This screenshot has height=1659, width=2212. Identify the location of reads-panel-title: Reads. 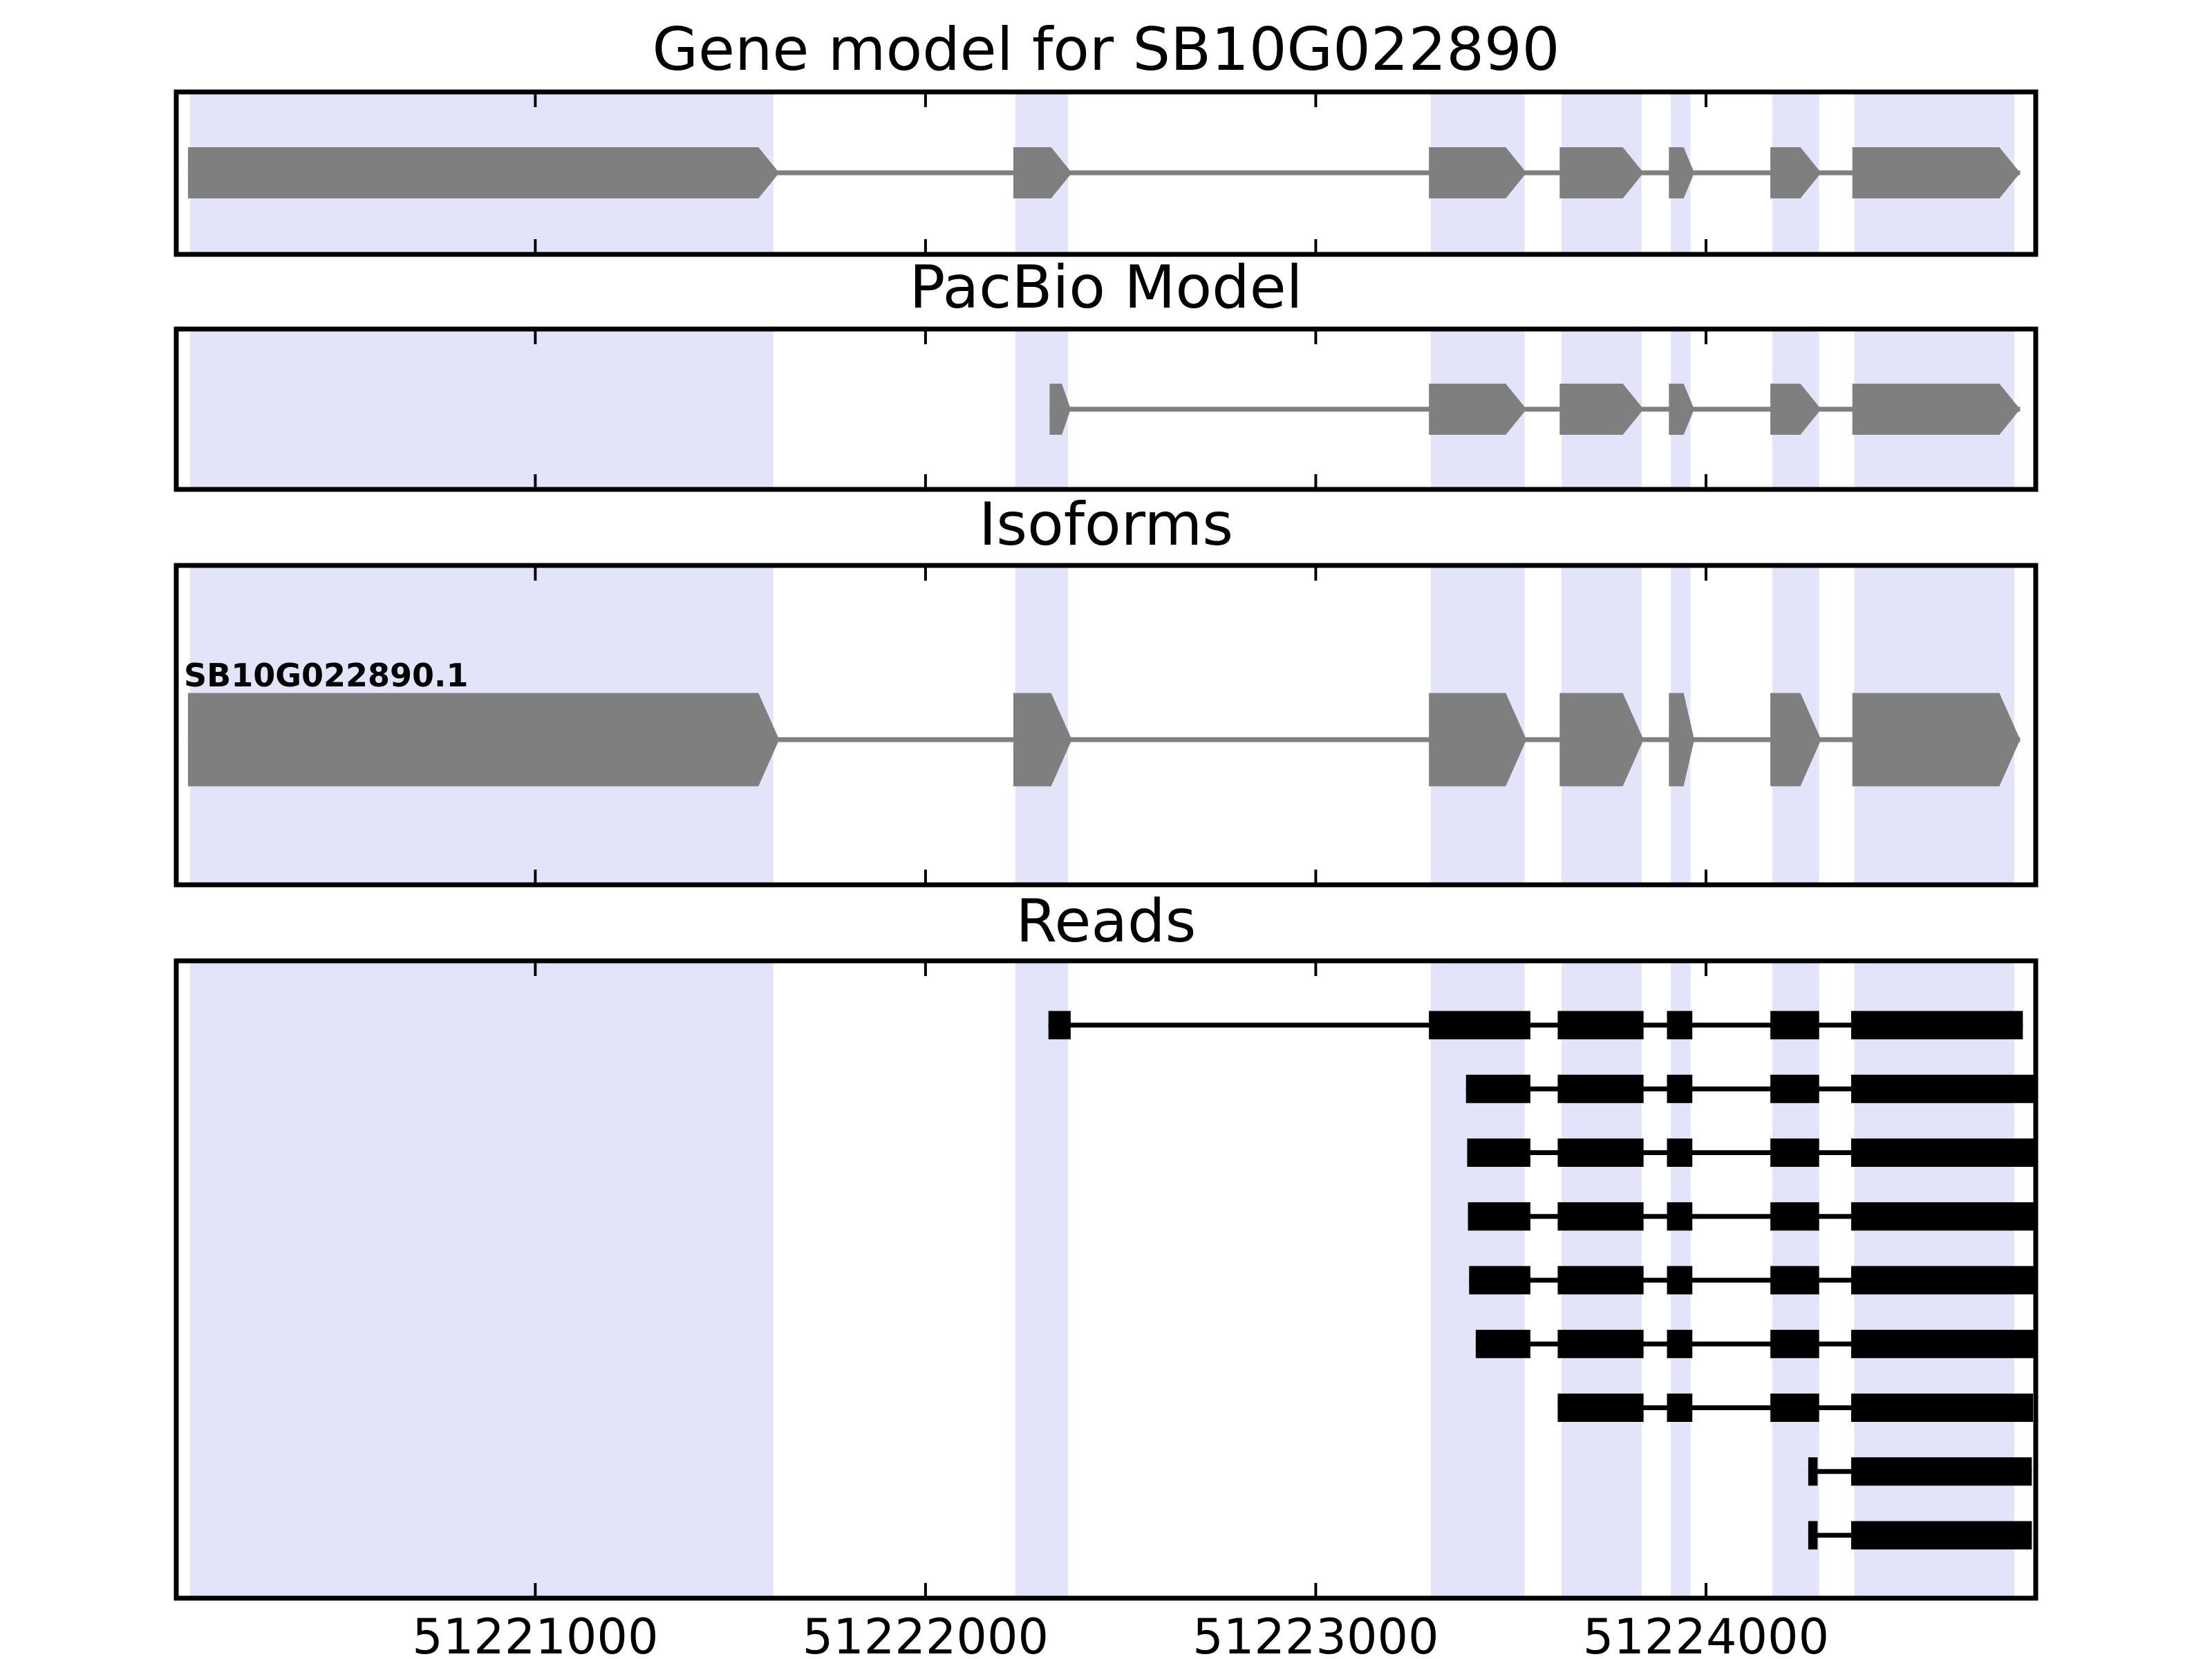
(1106, 922).